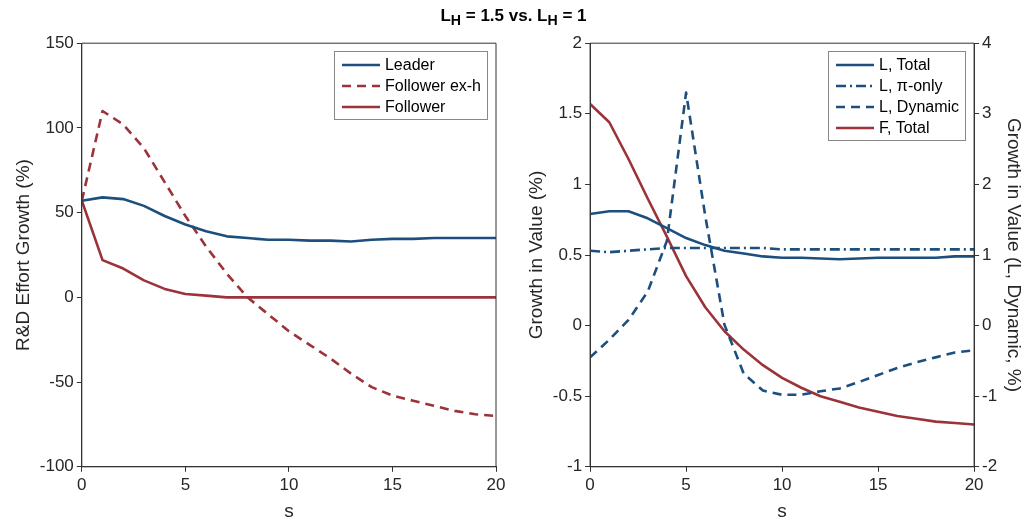 Image resolution: width=1027 pixels, height=529 pixels. What do you see at coordinates (56, 466) in the screenshot?
I see `y-tick-label: -100` at bounding box center [56, 466].